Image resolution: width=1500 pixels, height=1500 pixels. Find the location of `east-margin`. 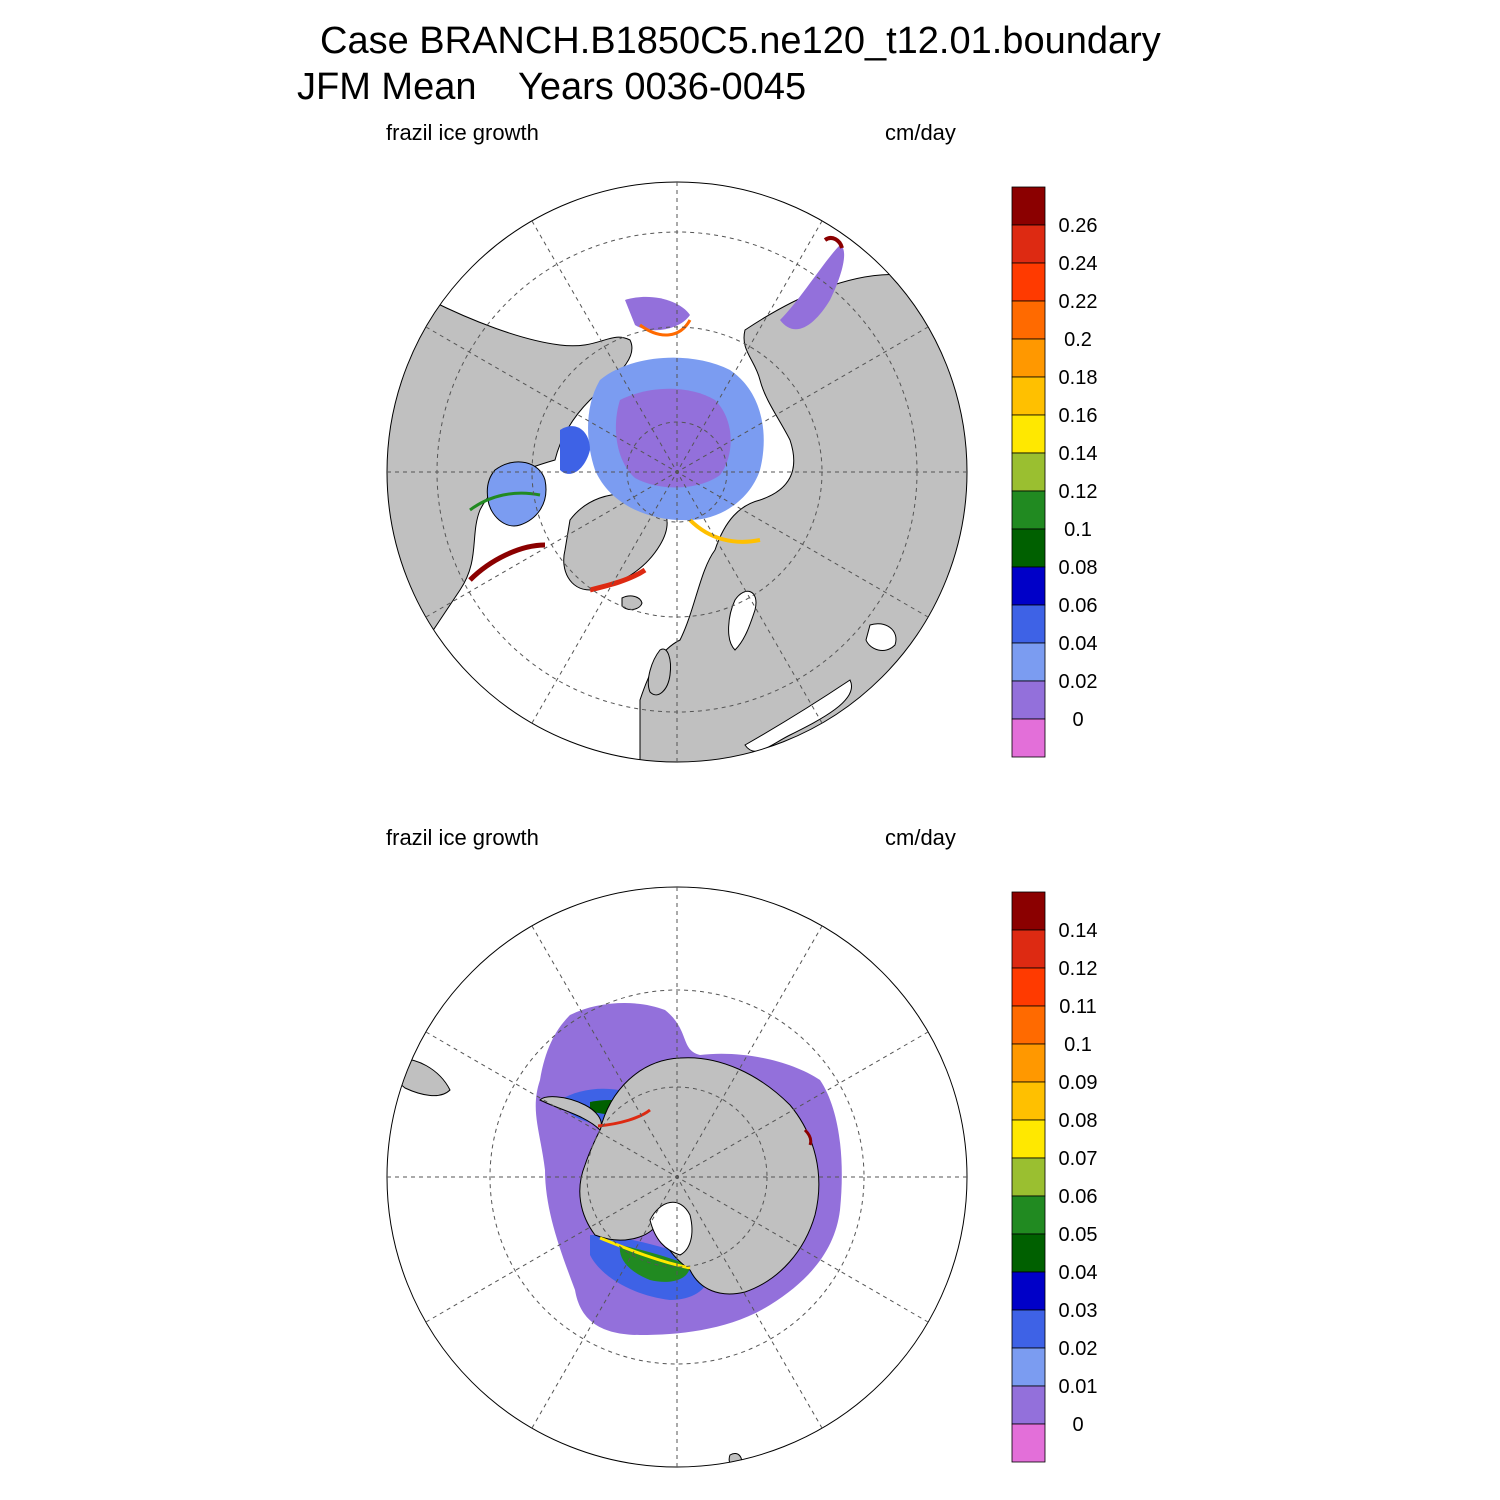

east-margin is located at coordinates (808, 1137).